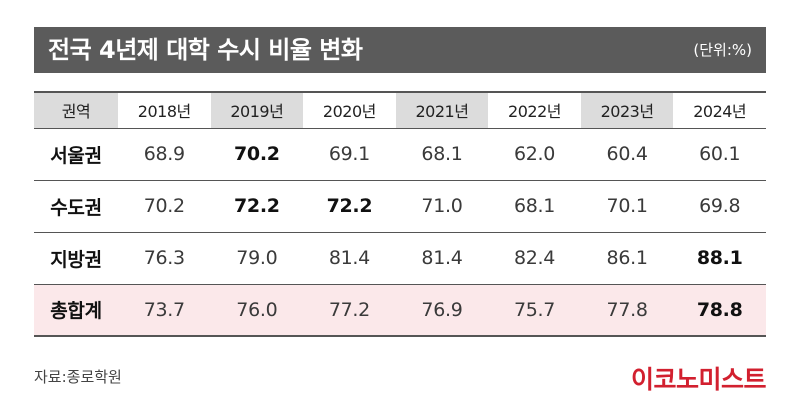 The height and width of the screenshot is (414, 800). What do you see at coordinates (719, 110) in the screenshot?
I see `column-header: 2024년` at bounding box center [719, 110].